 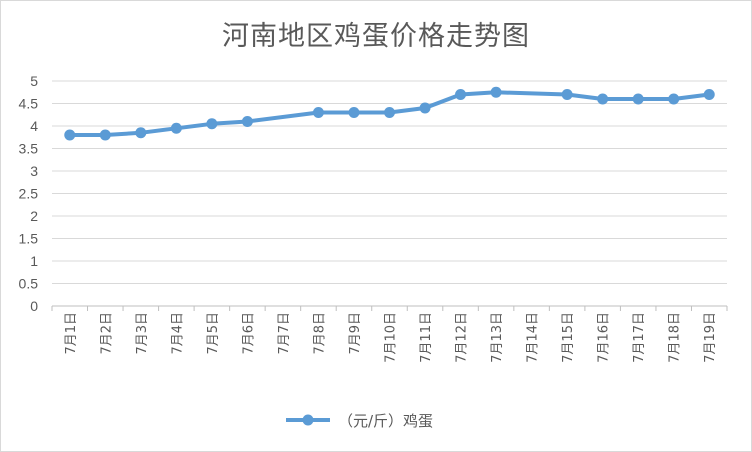 I want to click on legend-label: （元/斤）鸡蛋, so click(x=386, y=420).